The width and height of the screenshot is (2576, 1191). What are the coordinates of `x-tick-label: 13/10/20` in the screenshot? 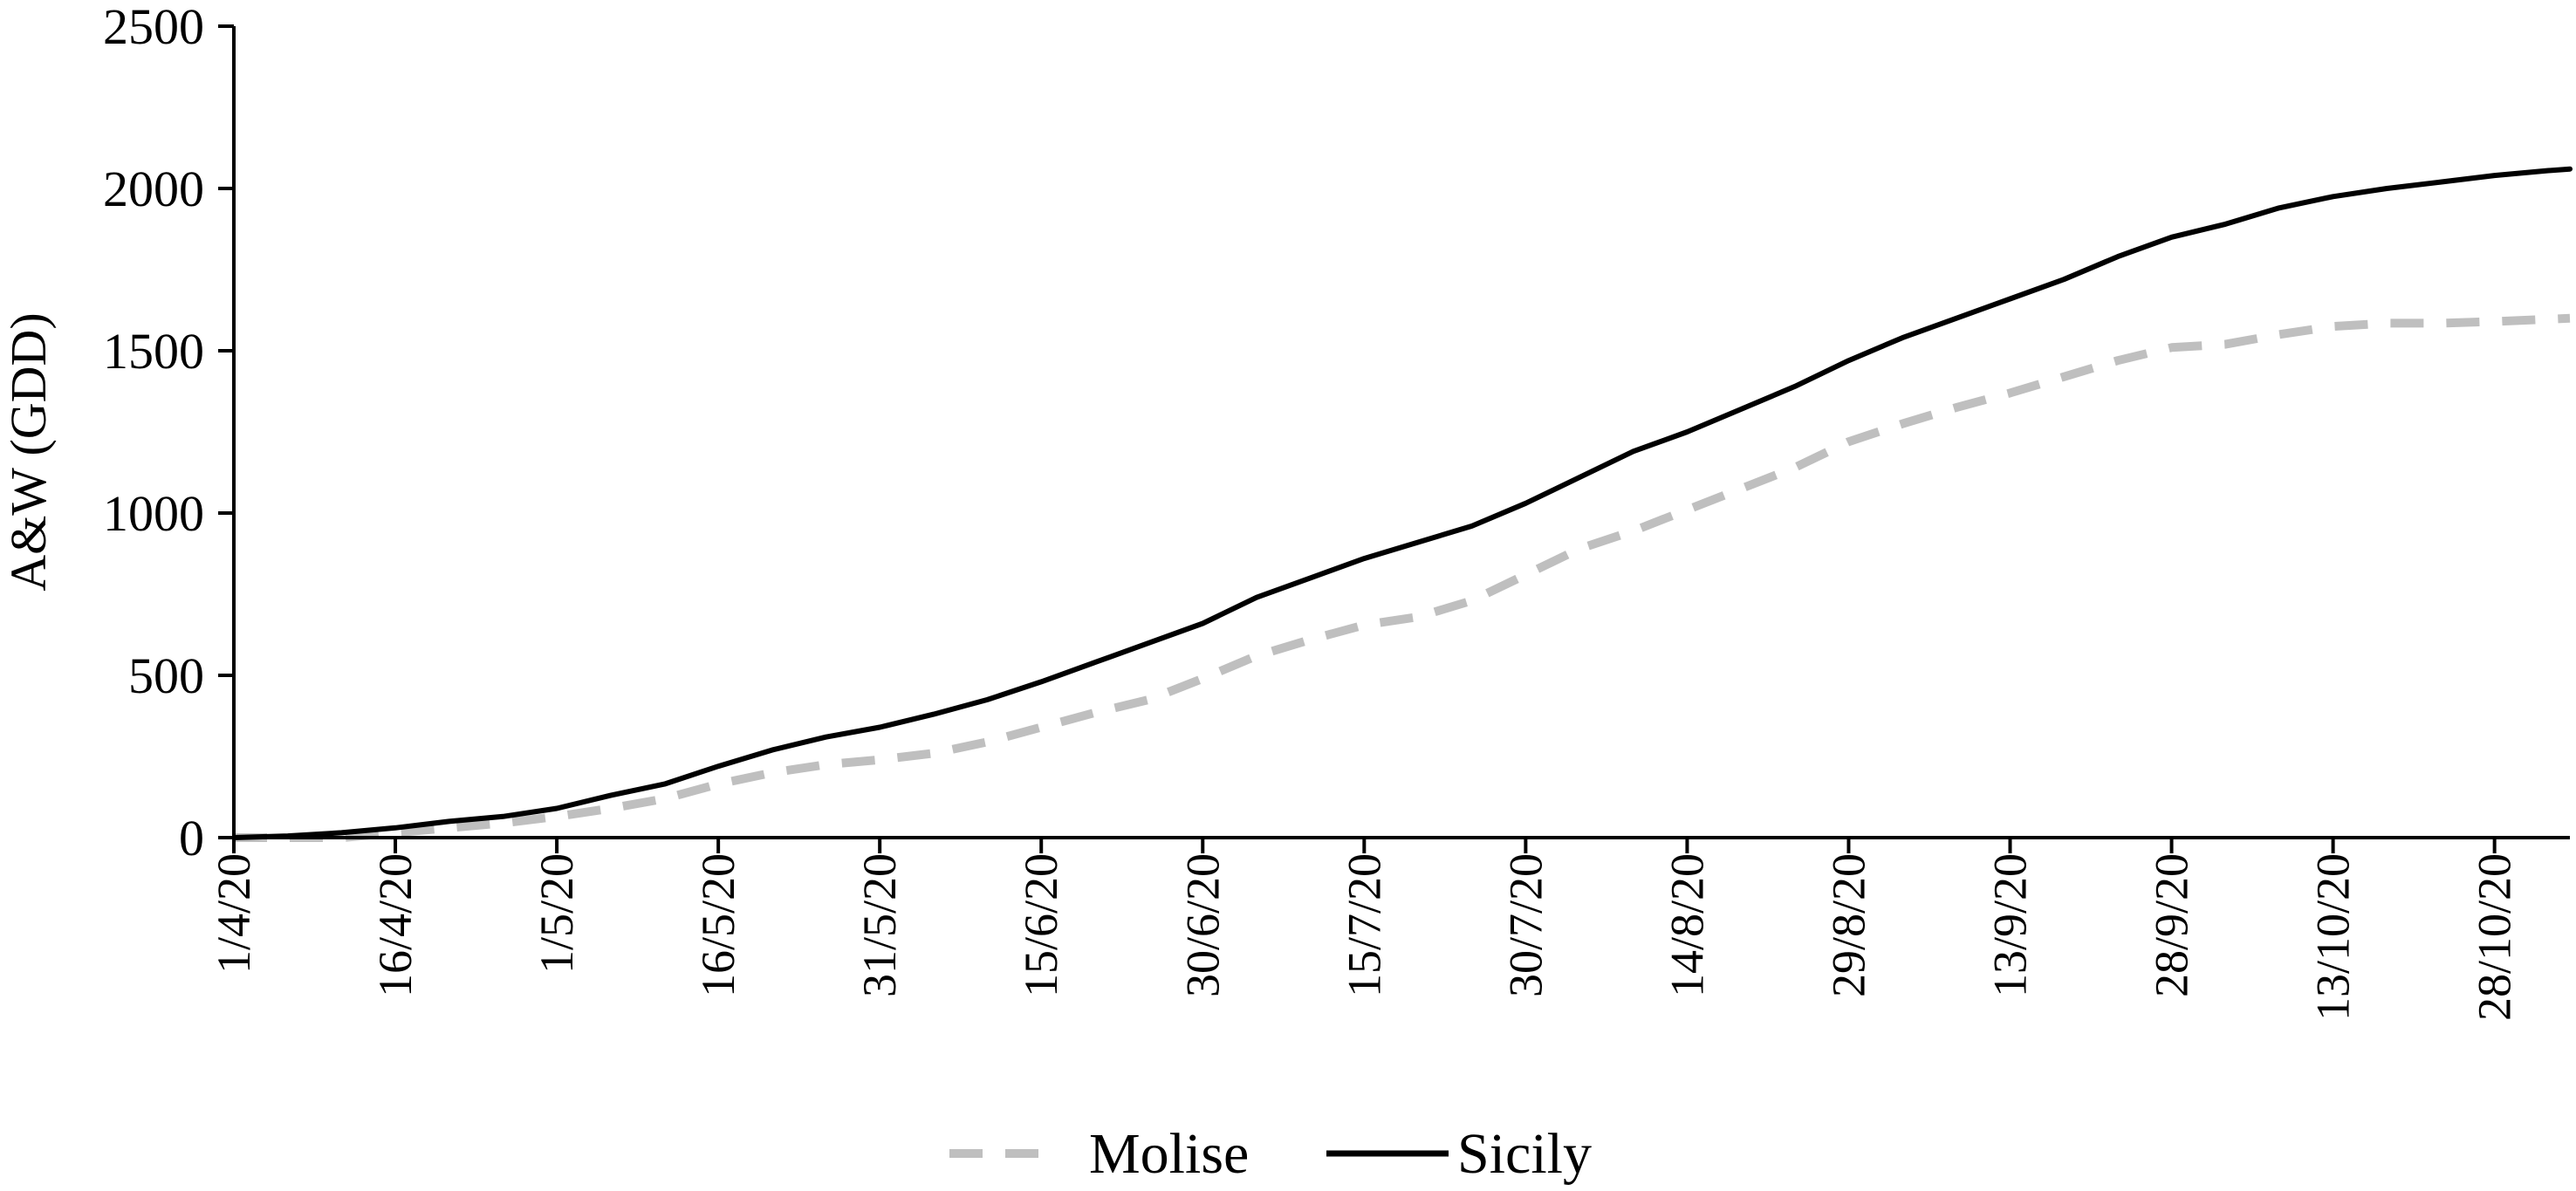 It's located at (2333, 937).